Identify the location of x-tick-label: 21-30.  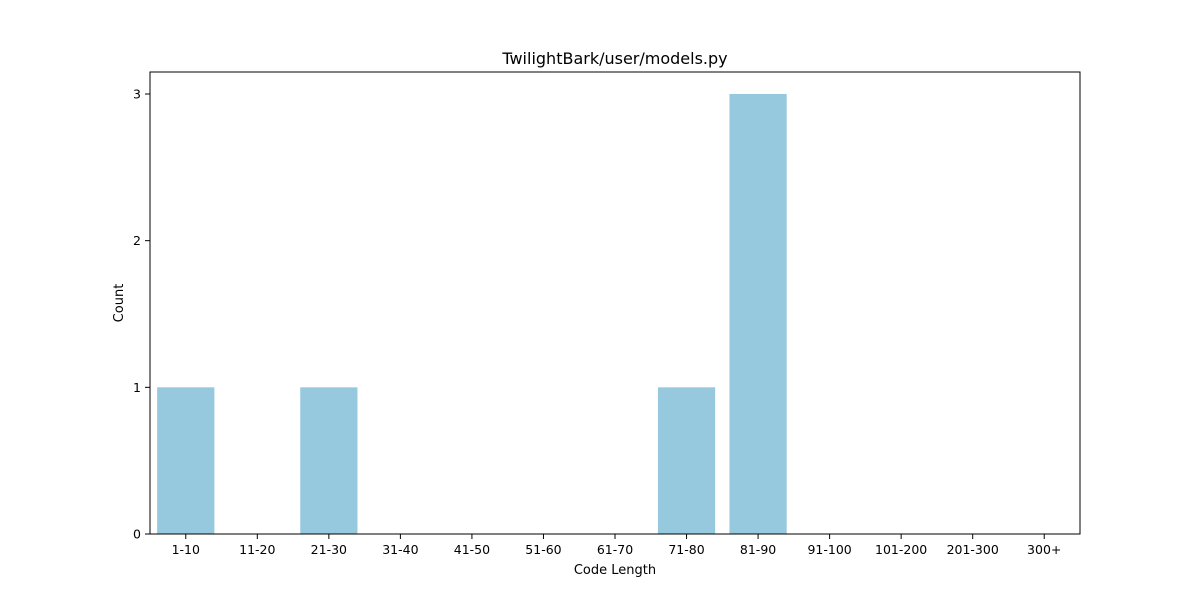
(329, 549).